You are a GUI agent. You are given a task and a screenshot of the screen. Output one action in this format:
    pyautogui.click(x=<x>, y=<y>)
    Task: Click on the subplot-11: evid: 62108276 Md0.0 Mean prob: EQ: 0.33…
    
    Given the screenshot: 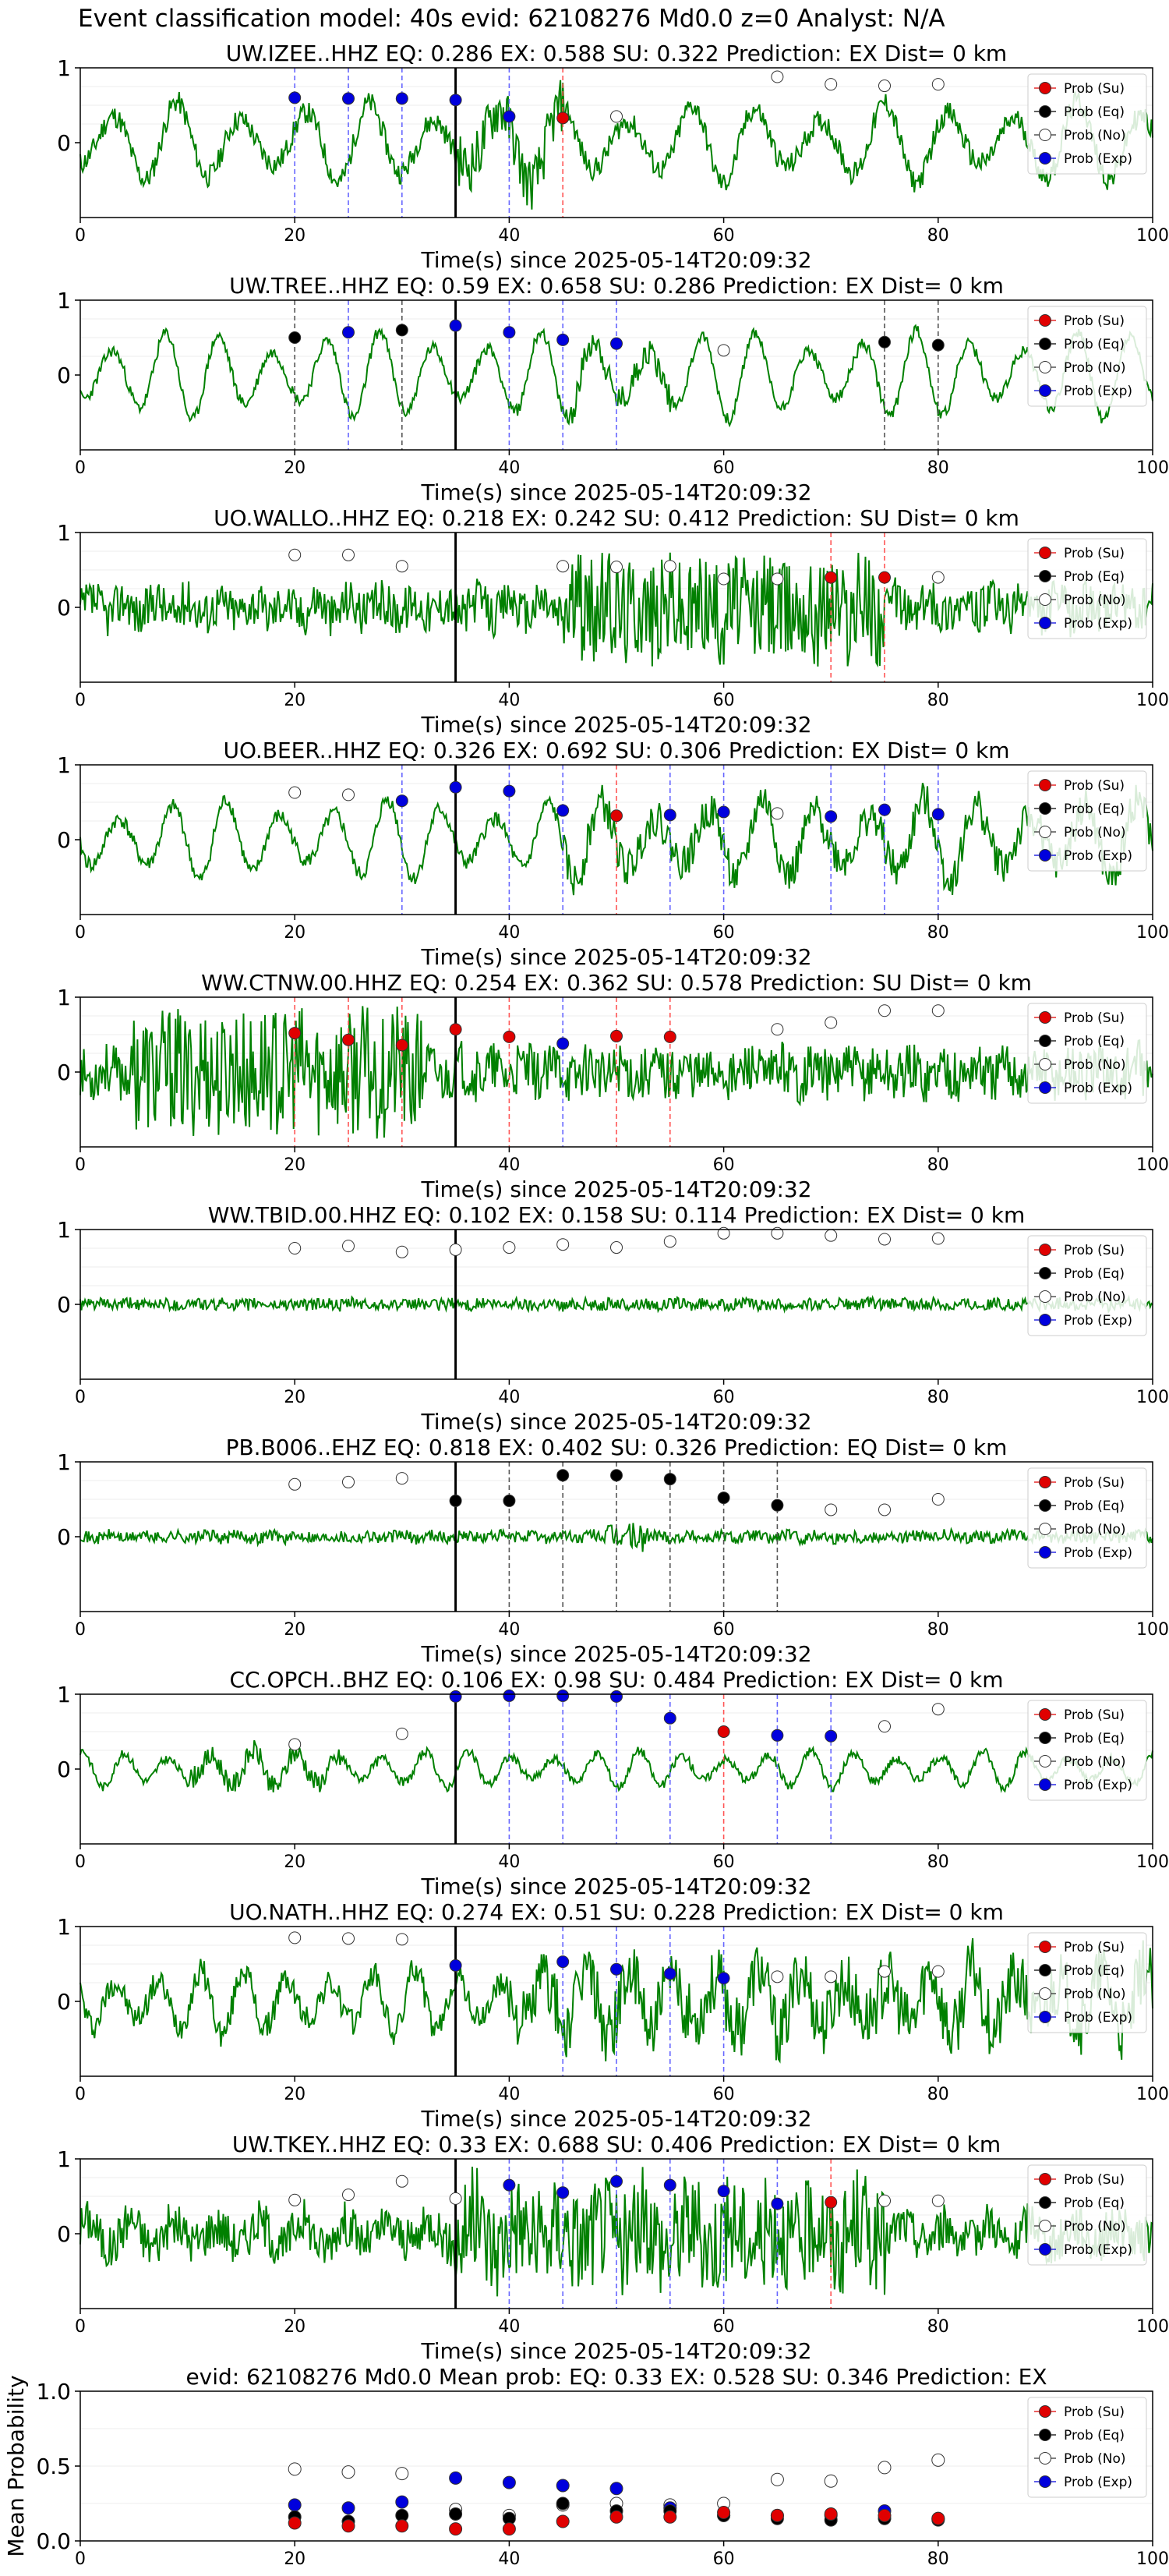 What is the action you would take?
    pyautogui.click(x=586, y=2466)
    